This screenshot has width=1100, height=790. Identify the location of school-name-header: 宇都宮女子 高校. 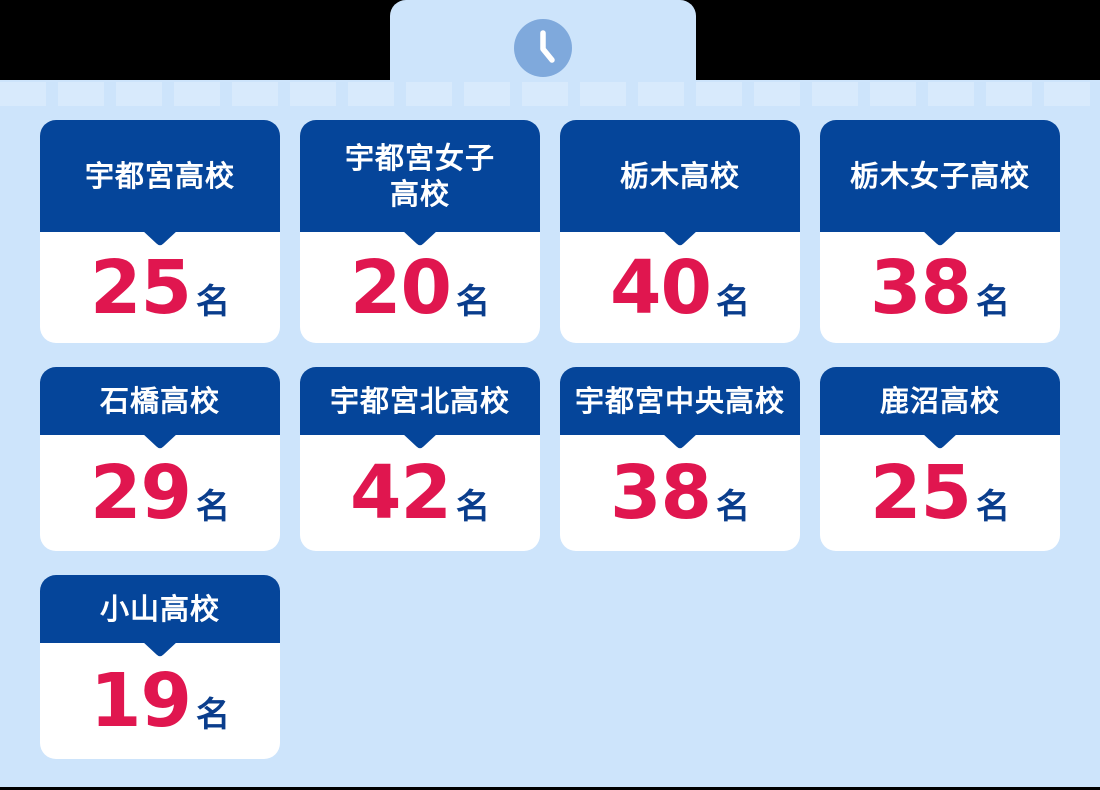
(420, 183).